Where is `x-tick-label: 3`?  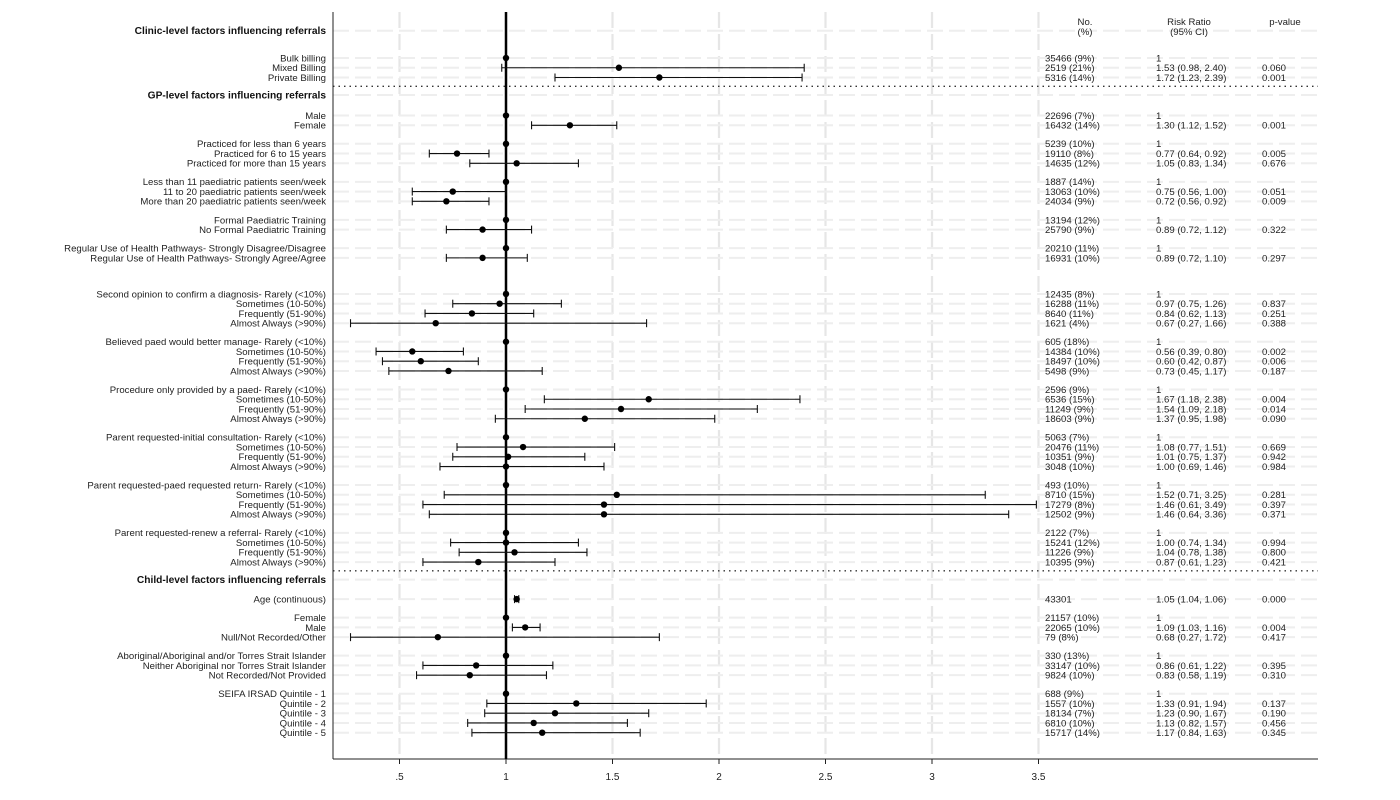 x-tick-label: 3 is located at coordinates (932, 777).